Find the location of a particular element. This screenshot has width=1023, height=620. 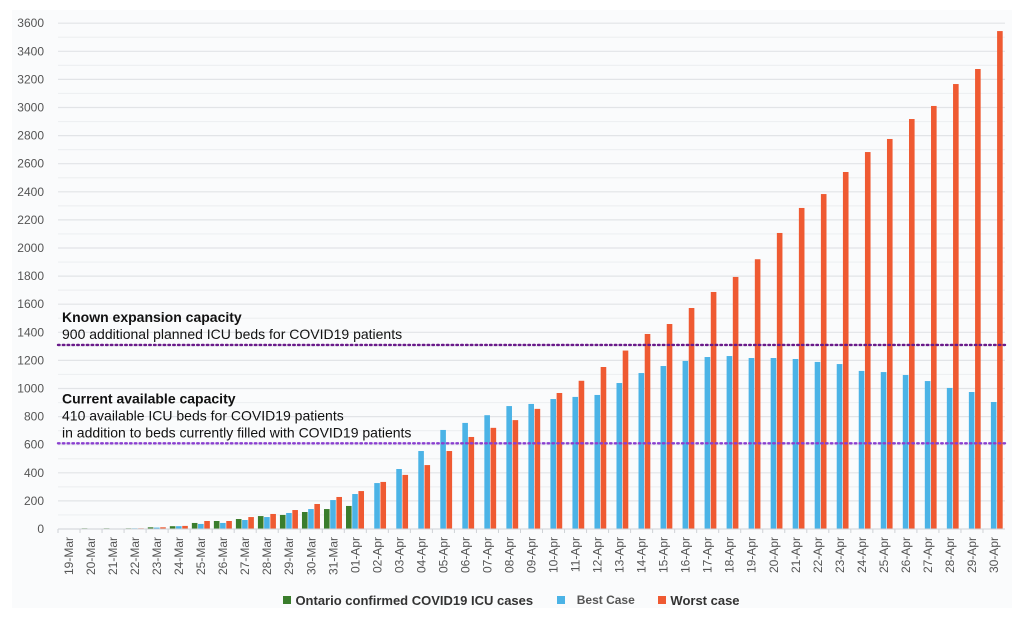

x-tick-label: 27-Apr is located at coordinates (928, 555).